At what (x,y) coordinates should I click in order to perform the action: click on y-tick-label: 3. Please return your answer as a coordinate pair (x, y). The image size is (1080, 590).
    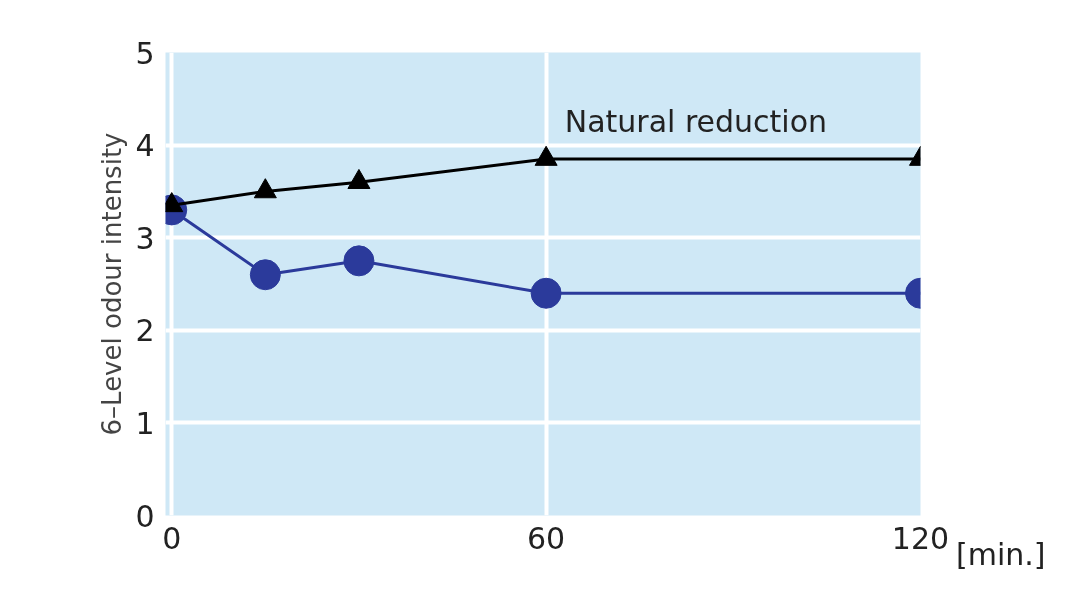
    Looking at the image, I should click on (145, 238).